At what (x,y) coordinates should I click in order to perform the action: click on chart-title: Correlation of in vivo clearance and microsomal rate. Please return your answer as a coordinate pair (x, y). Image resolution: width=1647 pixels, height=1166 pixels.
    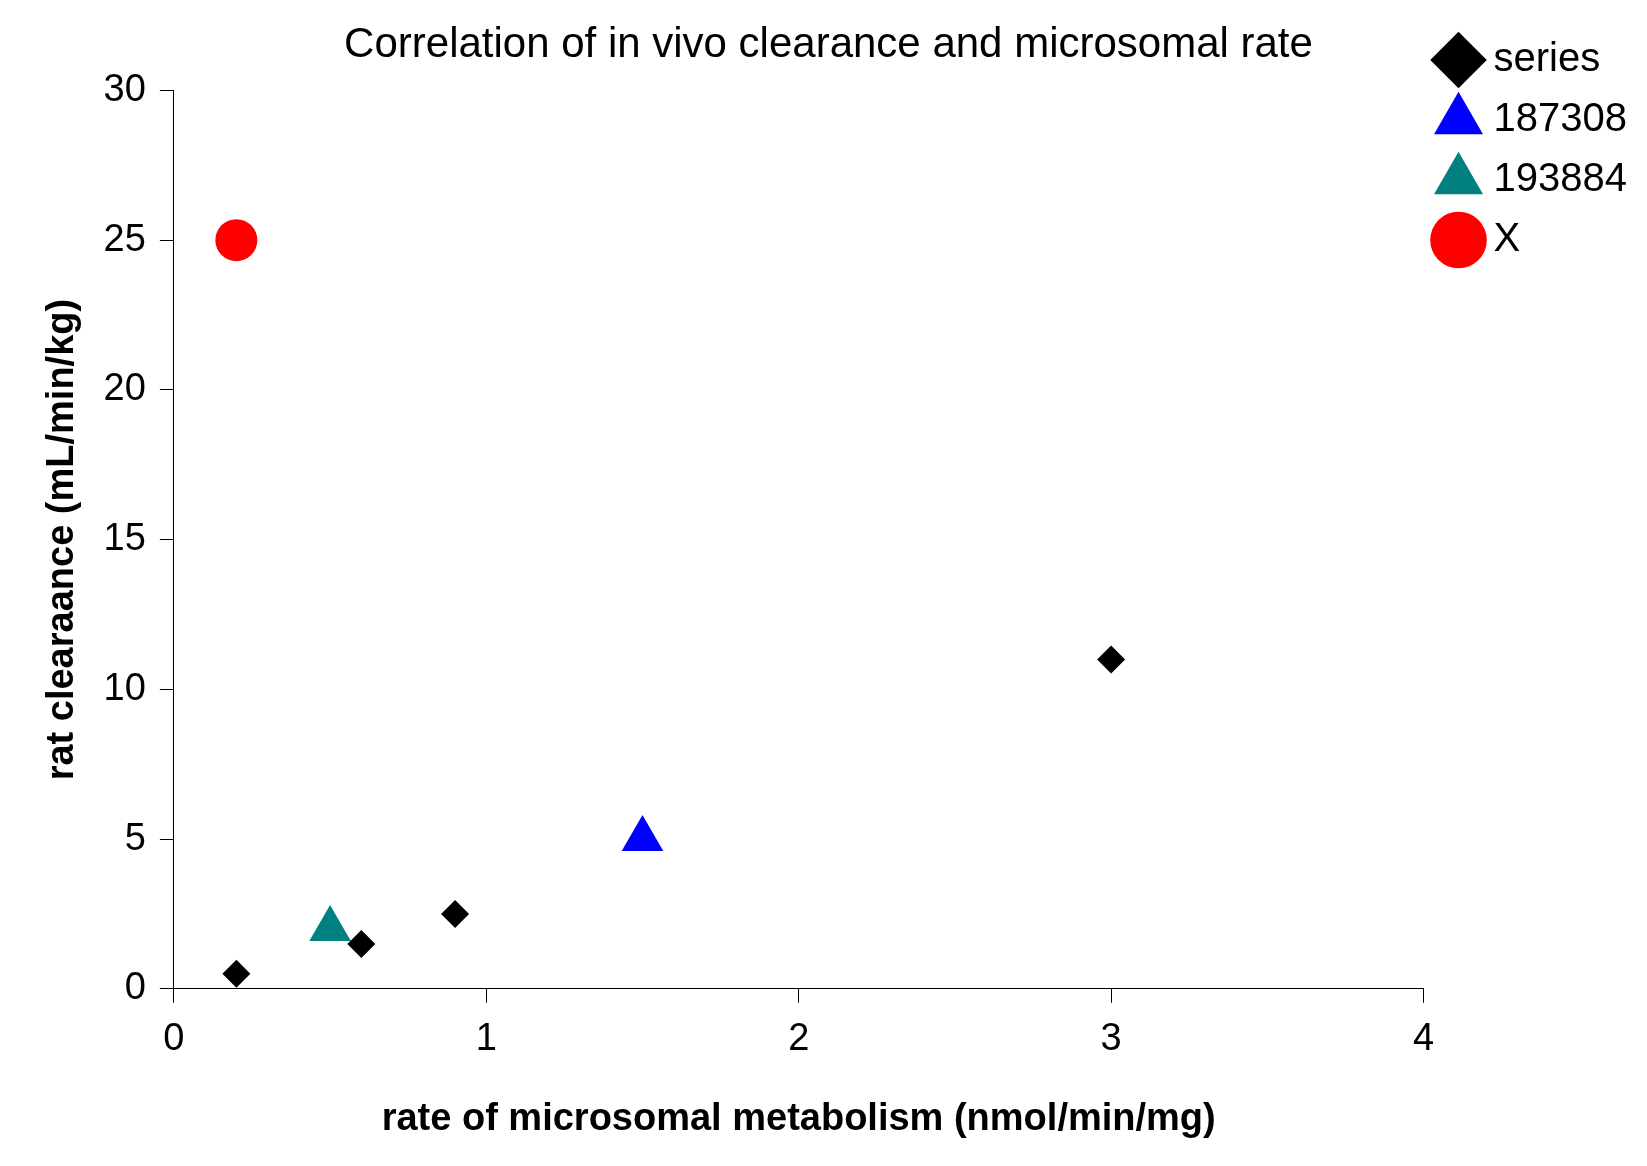
    Looking at the image, I should click on (828, 42).